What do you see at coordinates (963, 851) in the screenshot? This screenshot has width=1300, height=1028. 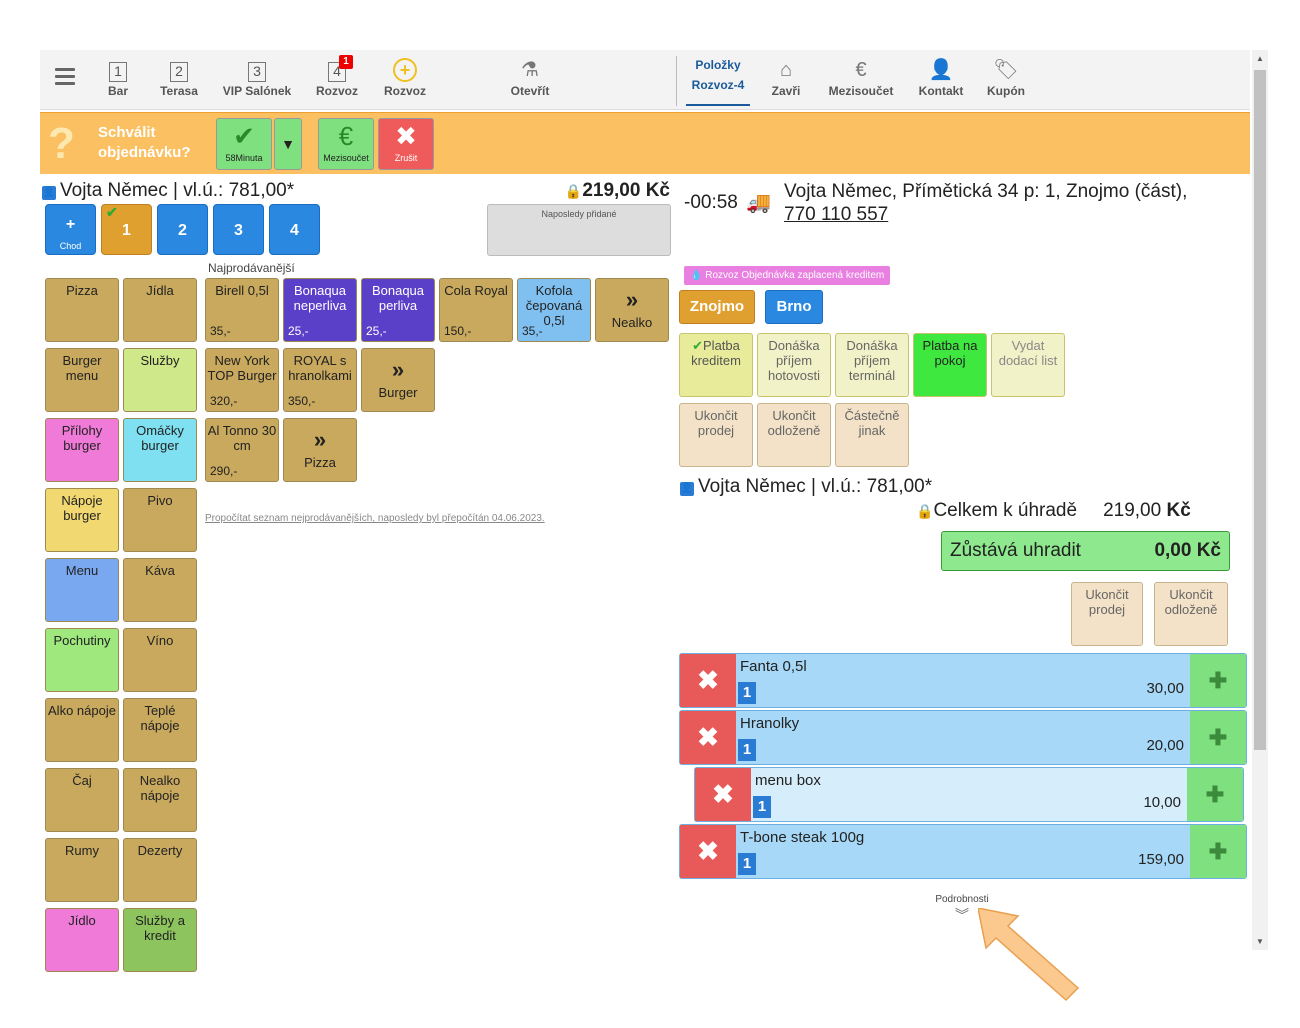 I see `order-item: ✖ T-bone steak 100g 1 159,00 ✚` at bounding box center [963, 851].